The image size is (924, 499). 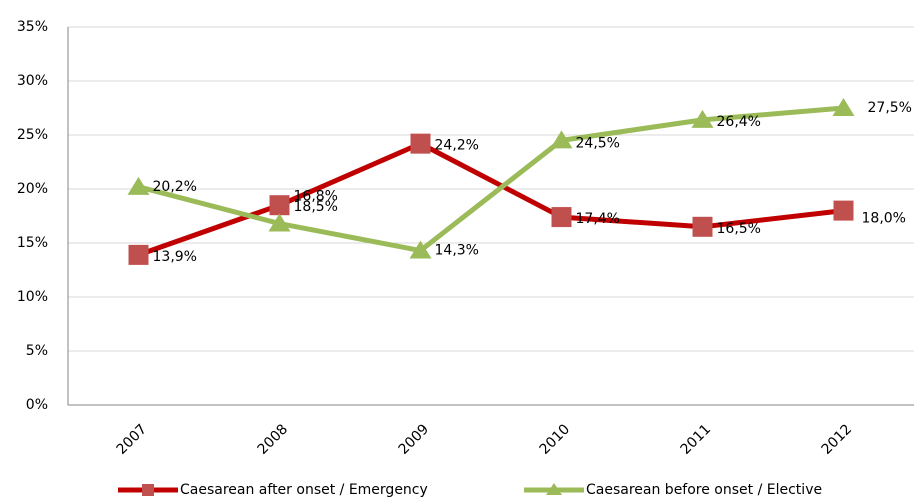 What do you see at coordinates (598, 143) in the screenshot?
I see `data-label: 24,5%` at bounding box center [598, 143].